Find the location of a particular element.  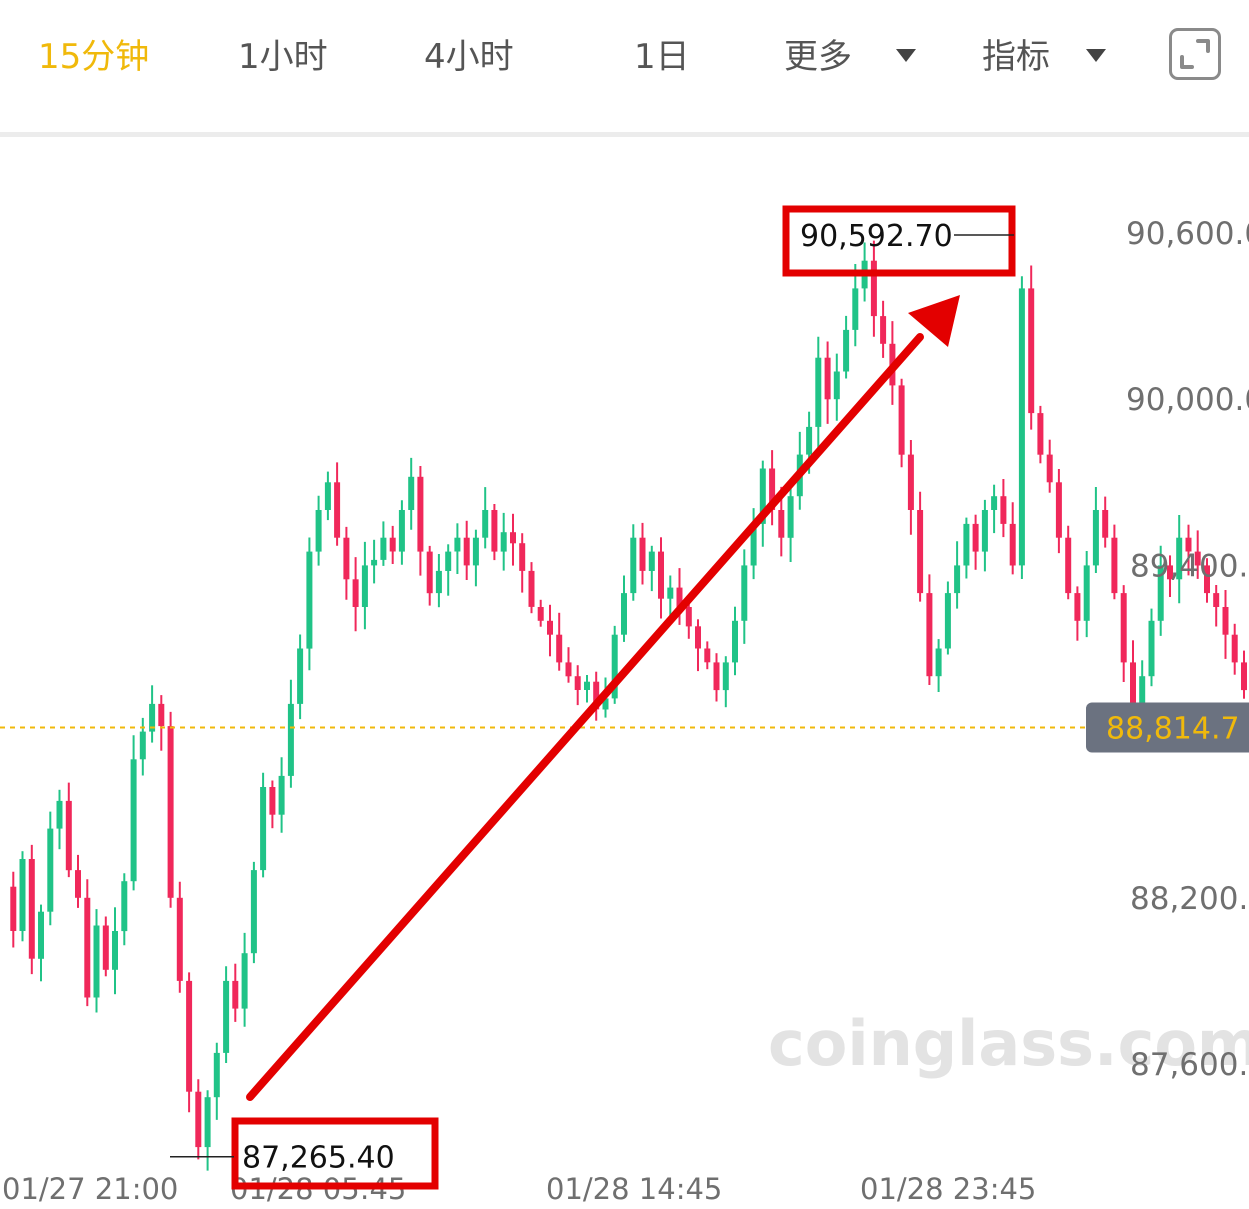

fullscreen-button is located at coordinates (1195, 54).